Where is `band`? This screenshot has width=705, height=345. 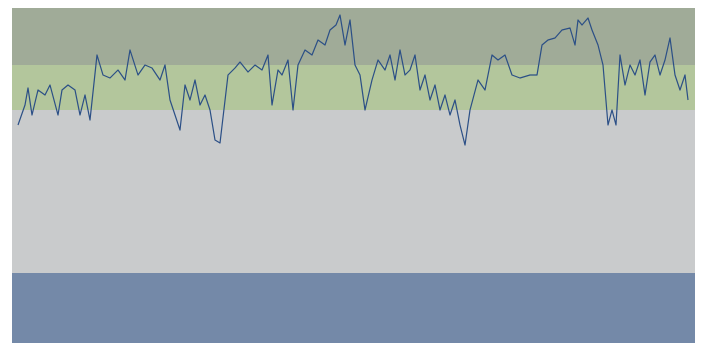 band is located at coordinates (353, 87).